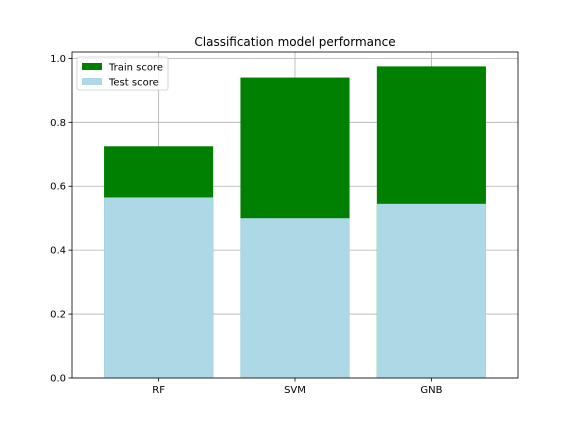 This screenshot has height=432, width=576. I want to click on legend-label-train-score: Train score, so click(135, 68).